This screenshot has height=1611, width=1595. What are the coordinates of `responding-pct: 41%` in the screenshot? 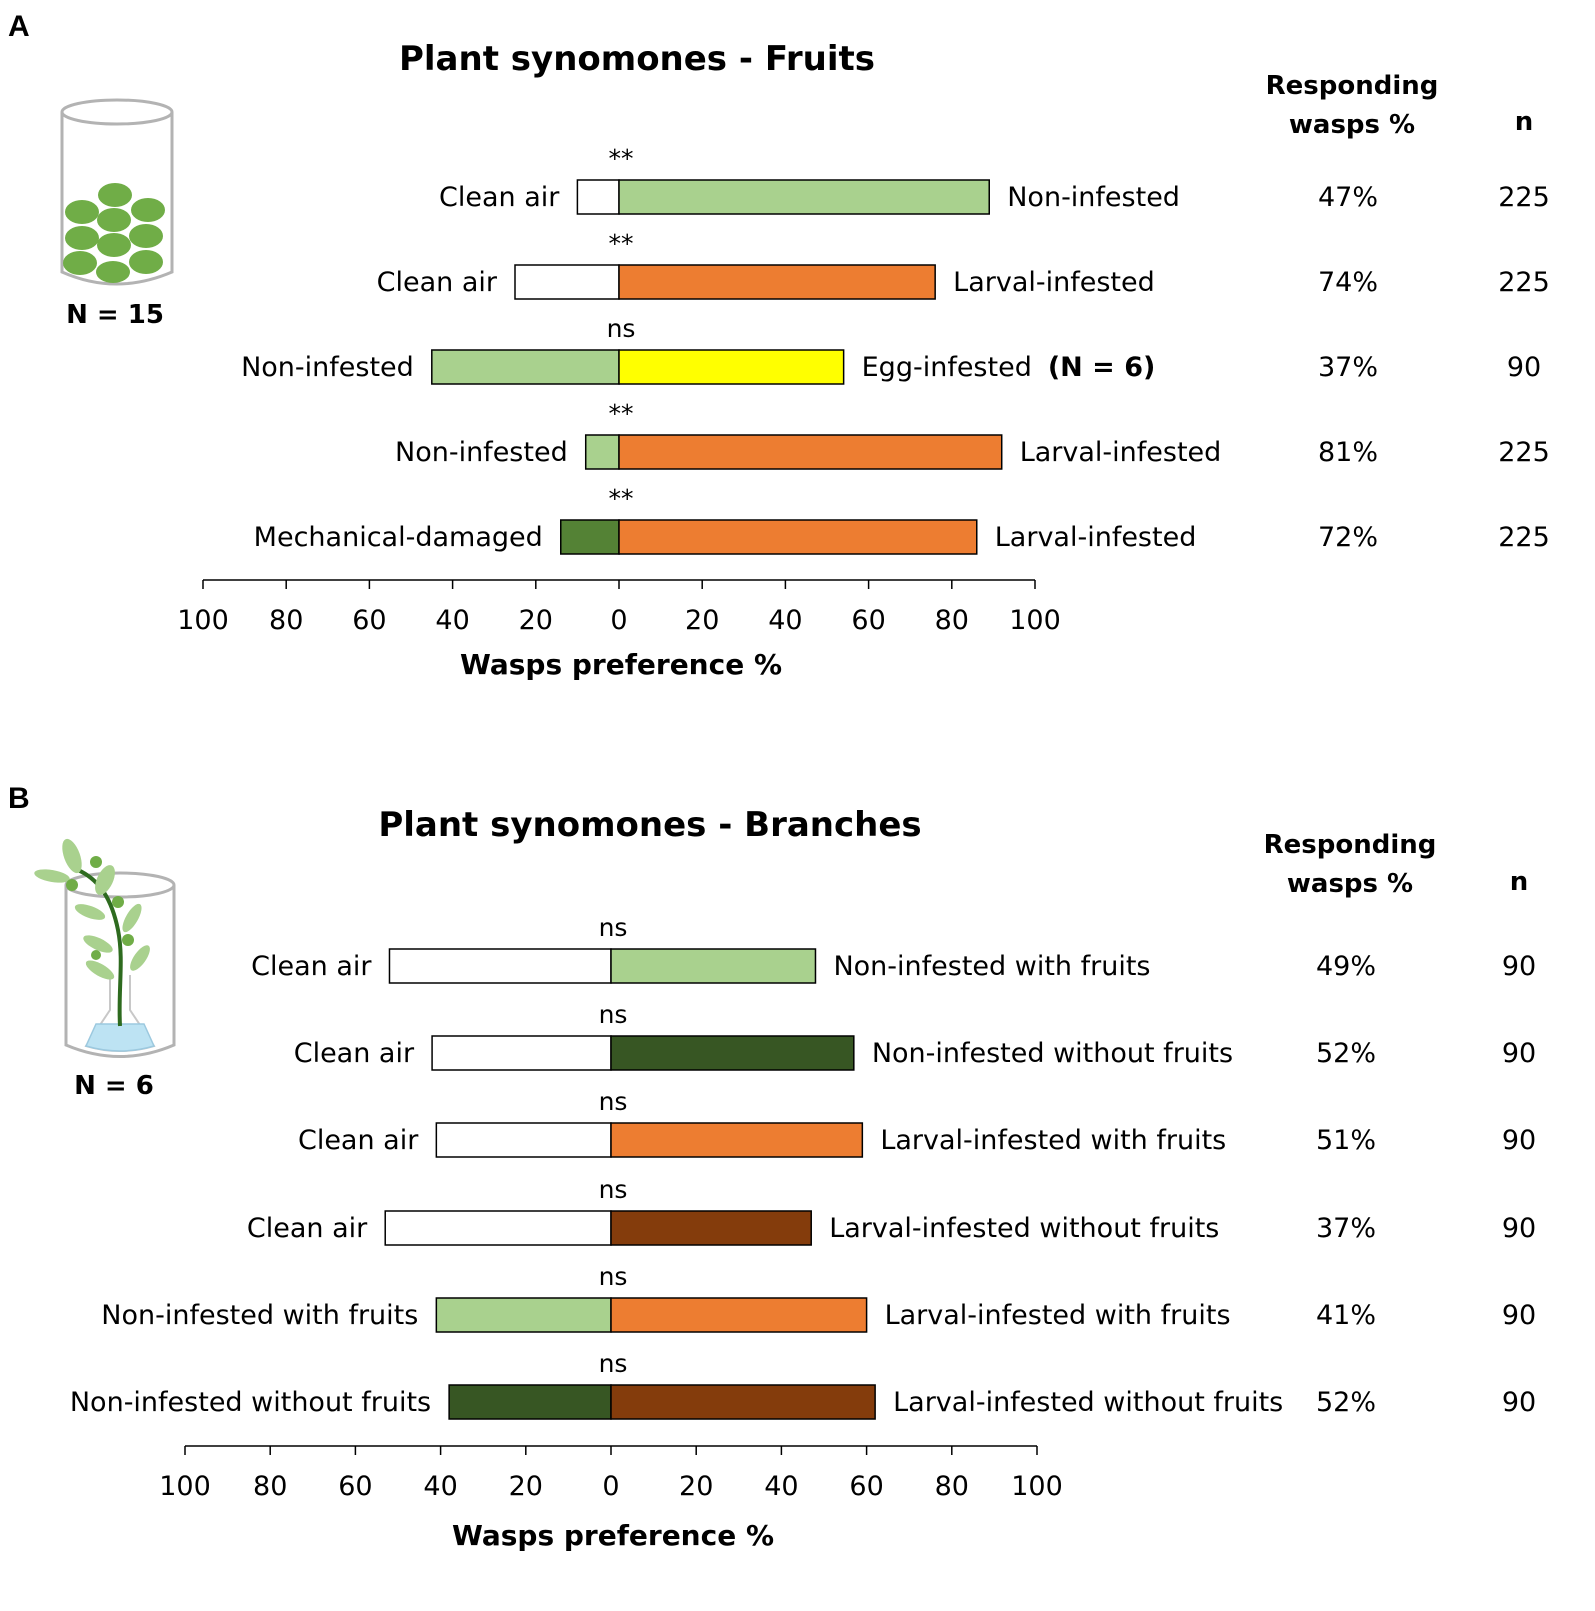 It's located at (1346, 1315).